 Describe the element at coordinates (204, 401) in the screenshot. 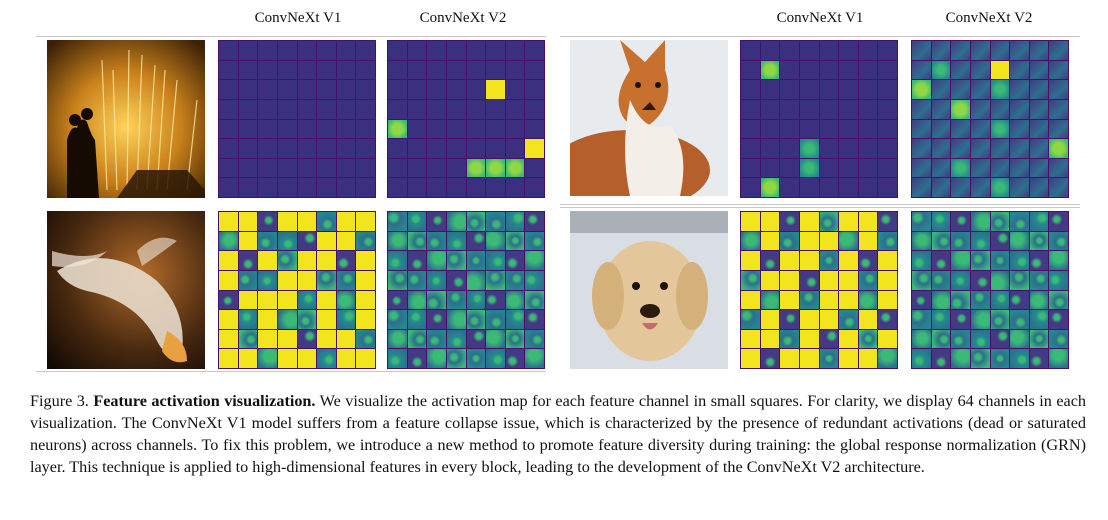

I see `caption-title: Feature activation visualization.` at that location.